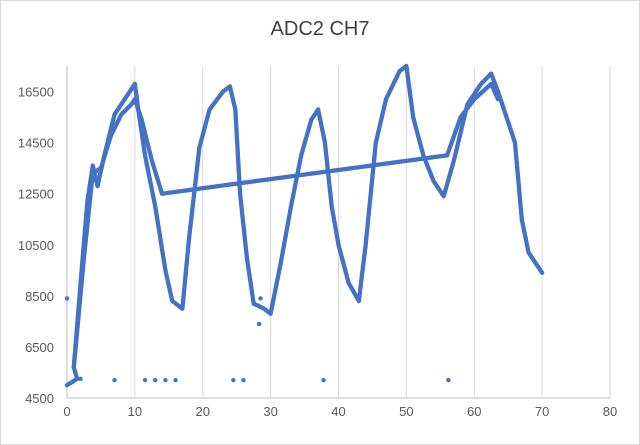 The width and height of the screenshot is (640, 445). I want to click on x-tick-label: 0, so click(66, 411).